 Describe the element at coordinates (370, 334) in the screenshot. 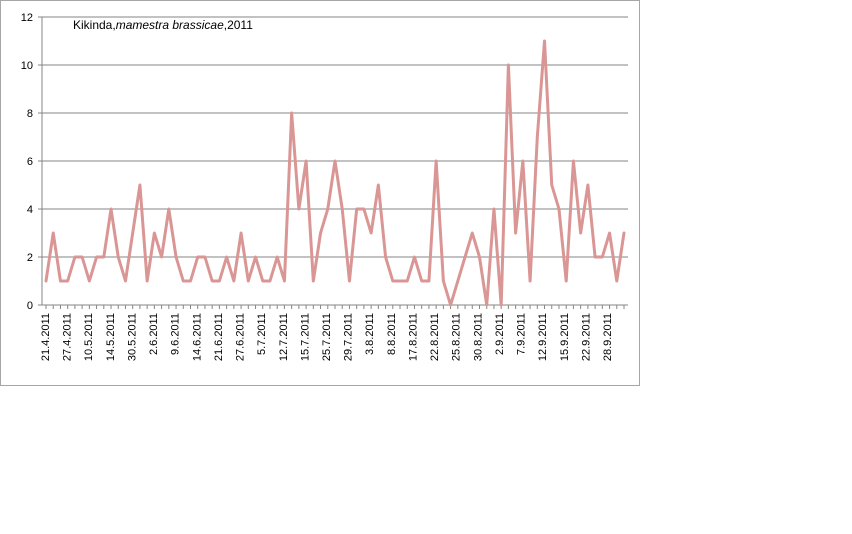

I see `x-tick-label: 3.8.2011` at that location.